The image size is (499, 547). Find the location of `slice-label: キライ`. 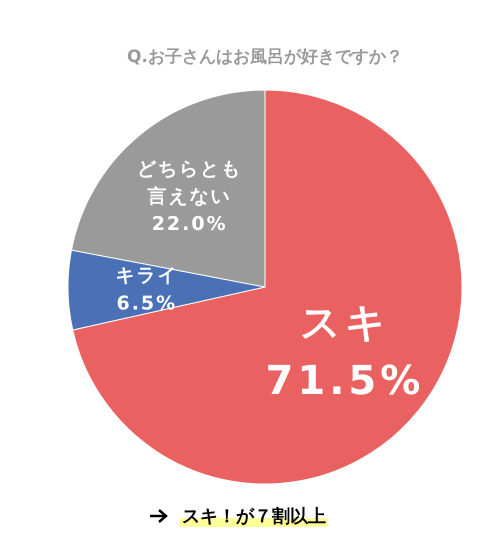

slice-label: キライ is located at coordinates (146, 275).